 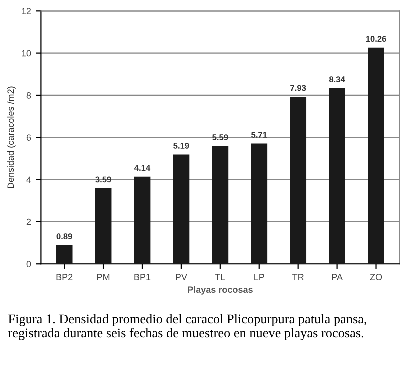 What do you see at coordinates (27, 53) in the screenshot?
I see `y-tick-label: 10` at bounding box center [27, 53].